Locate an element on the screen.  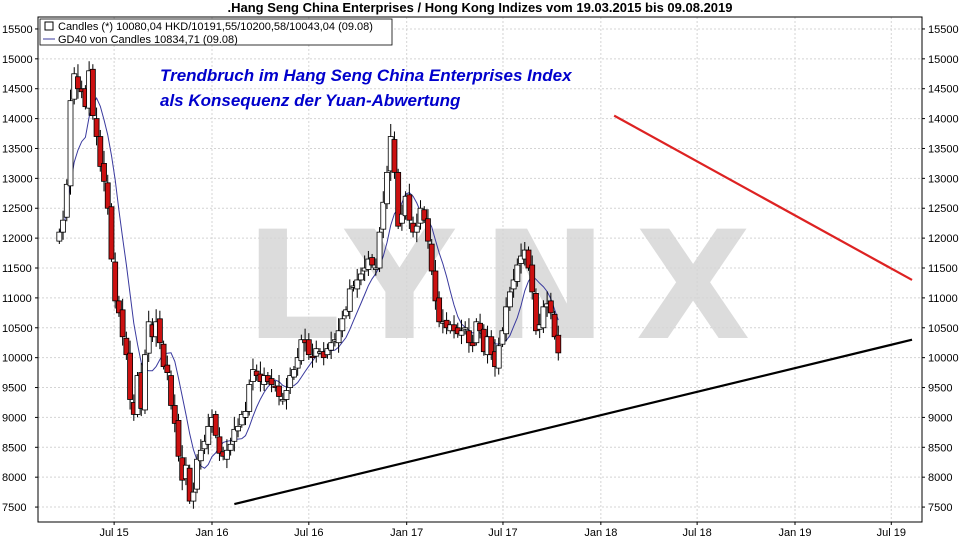
y-tick-label-left: 7500 is located at coordinates (14, 508).